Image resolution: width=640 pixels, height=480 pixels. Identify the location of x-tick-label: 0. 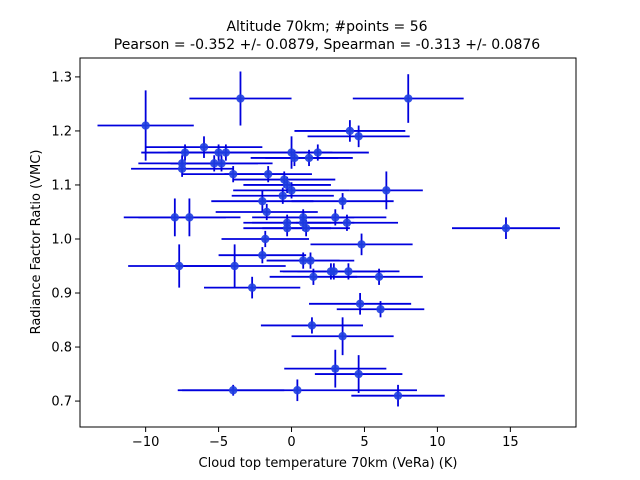
(291, 442).